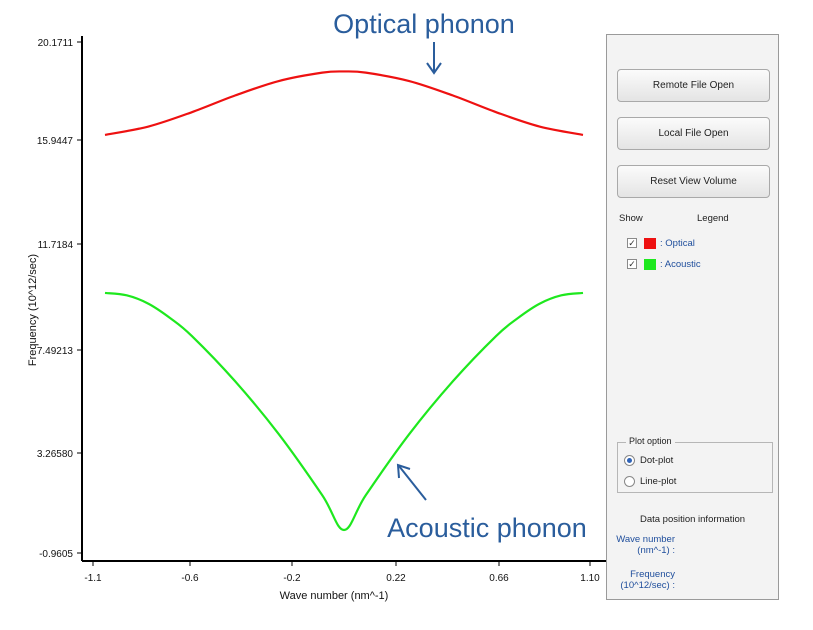 Image resolution: width=813 pixels, height=630 pixels. I want to click on data-position-title: Data position information, so click(692, 519).